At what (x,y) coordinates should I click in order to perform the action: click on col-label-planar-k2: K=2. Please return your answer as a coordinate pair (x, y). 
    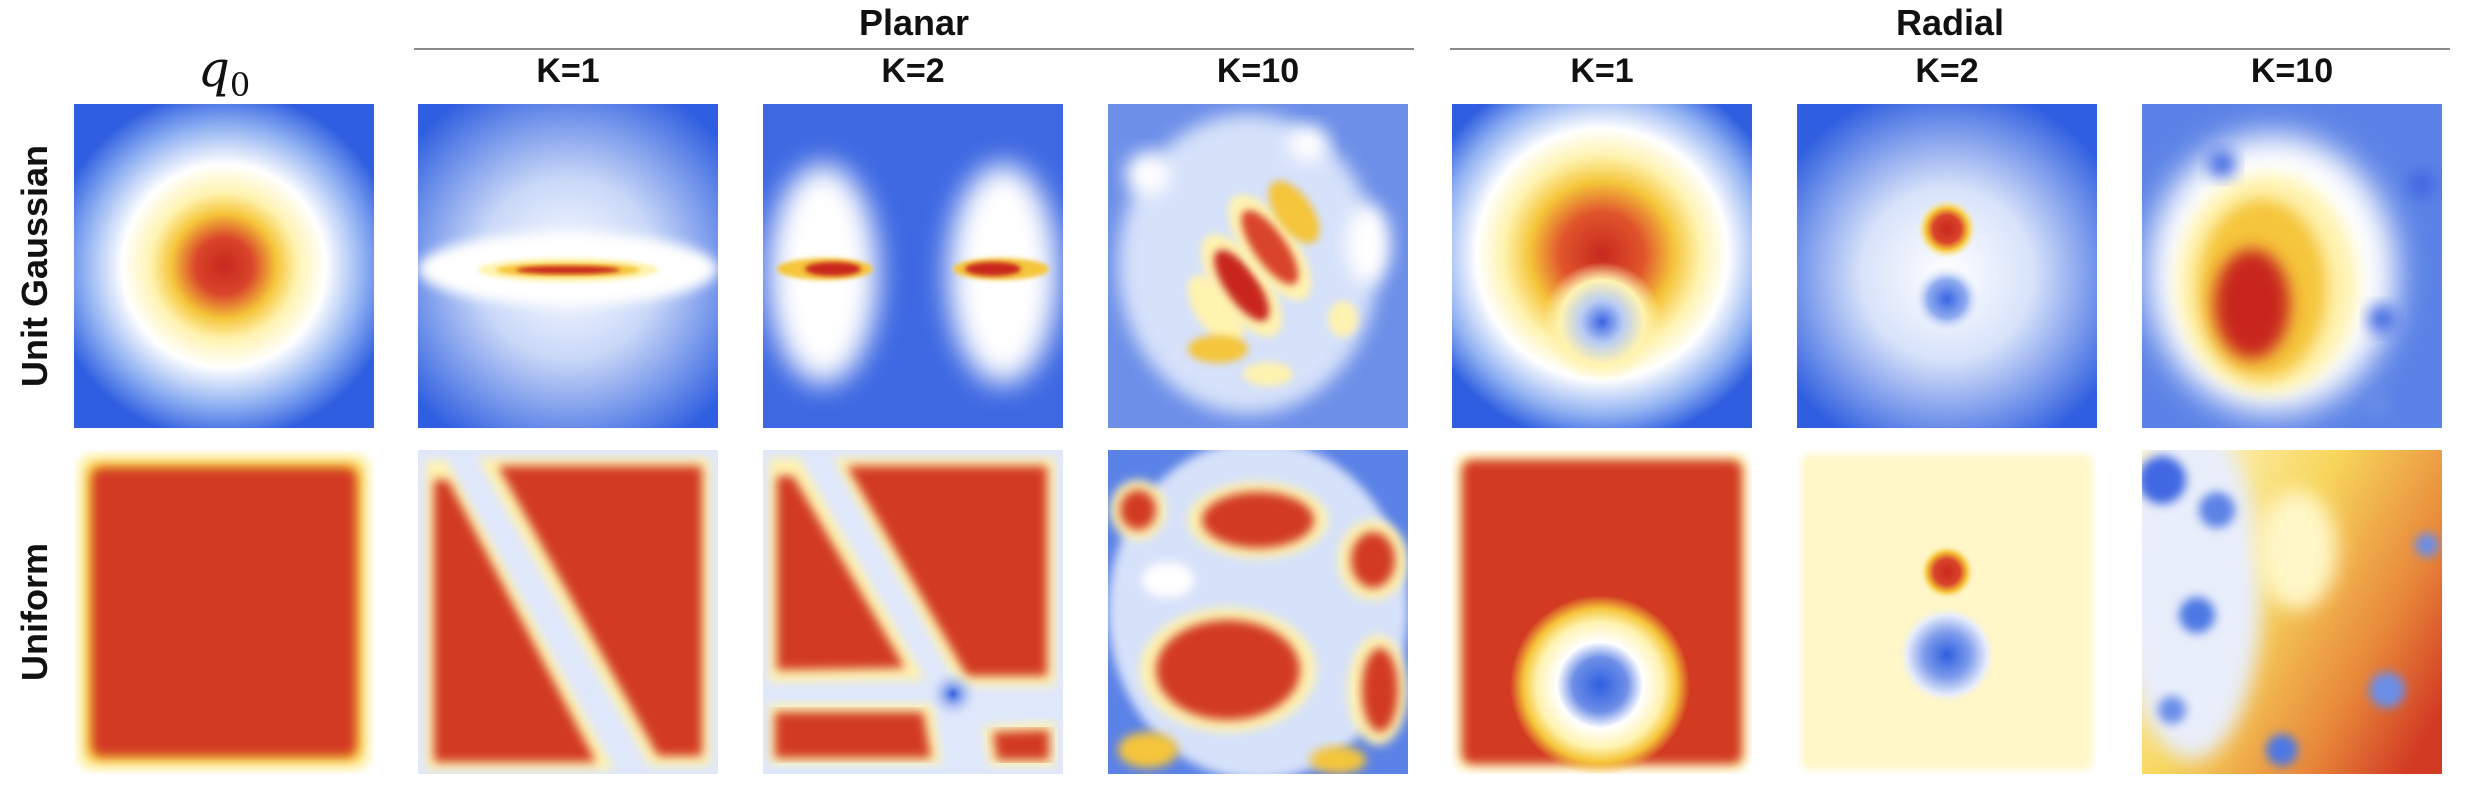
    Looking at the image, I should click on (913, 71).